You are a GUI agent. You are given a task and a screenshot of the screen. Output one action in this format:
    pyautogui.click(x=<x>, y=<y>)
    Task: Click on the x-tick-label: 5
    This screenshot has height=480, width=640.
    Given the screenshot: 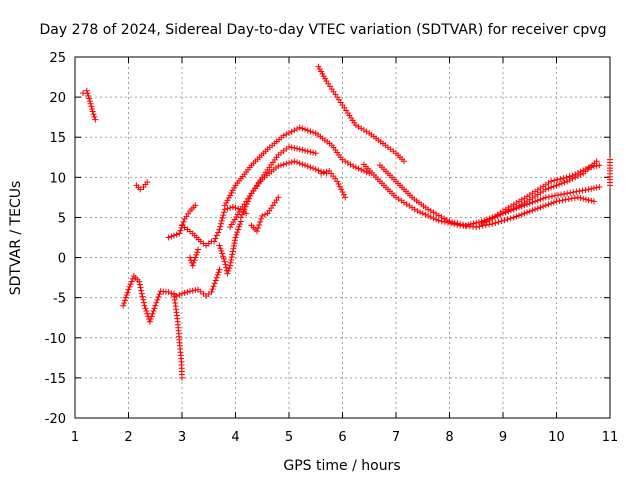 What is the action you would take?
    pyautogui.click(x=289, y=437)
    